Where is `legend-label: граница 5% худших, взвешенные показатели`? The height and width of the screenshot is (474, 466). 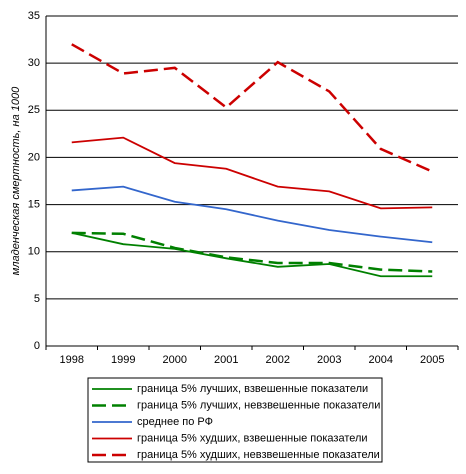 legend-label: граница 5% худших, взвешенные показатели is located at coordinates (252, 438).